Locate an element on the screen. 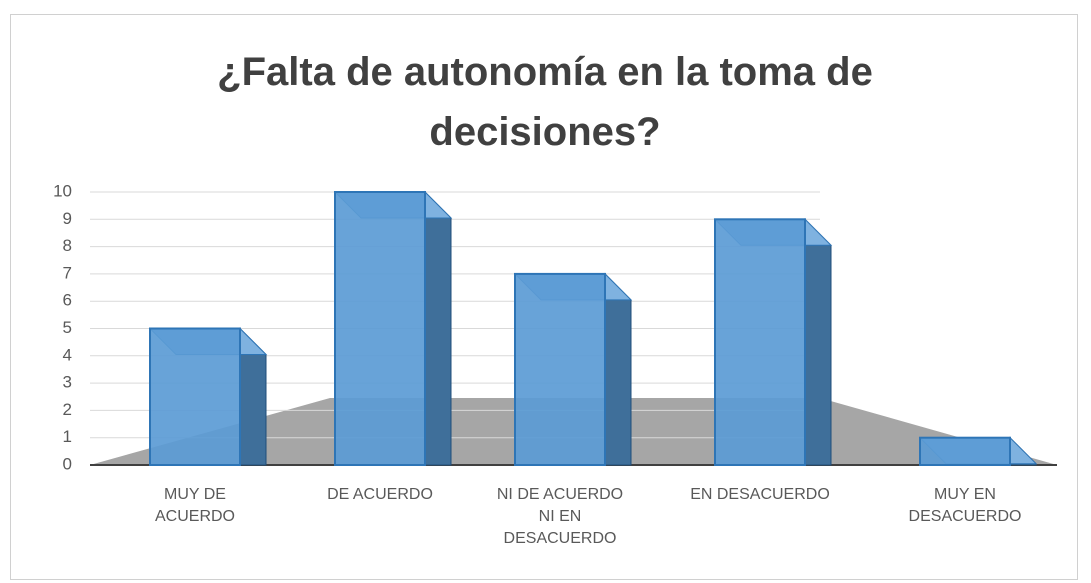 The image size is (1091, 583). y-tick-label: 0 is located at coordinates (67, 463).